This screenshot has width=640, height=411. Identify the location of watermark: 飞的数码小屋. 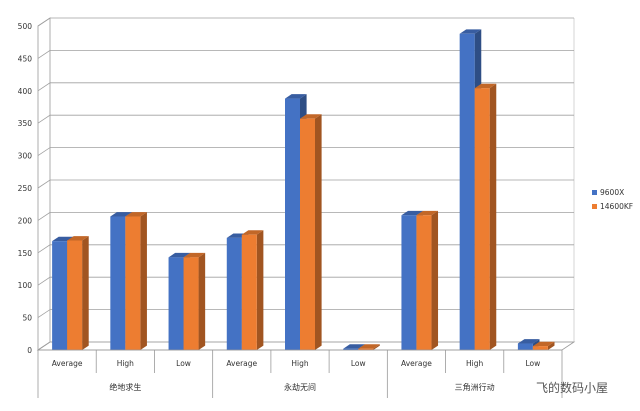
(572, 387).